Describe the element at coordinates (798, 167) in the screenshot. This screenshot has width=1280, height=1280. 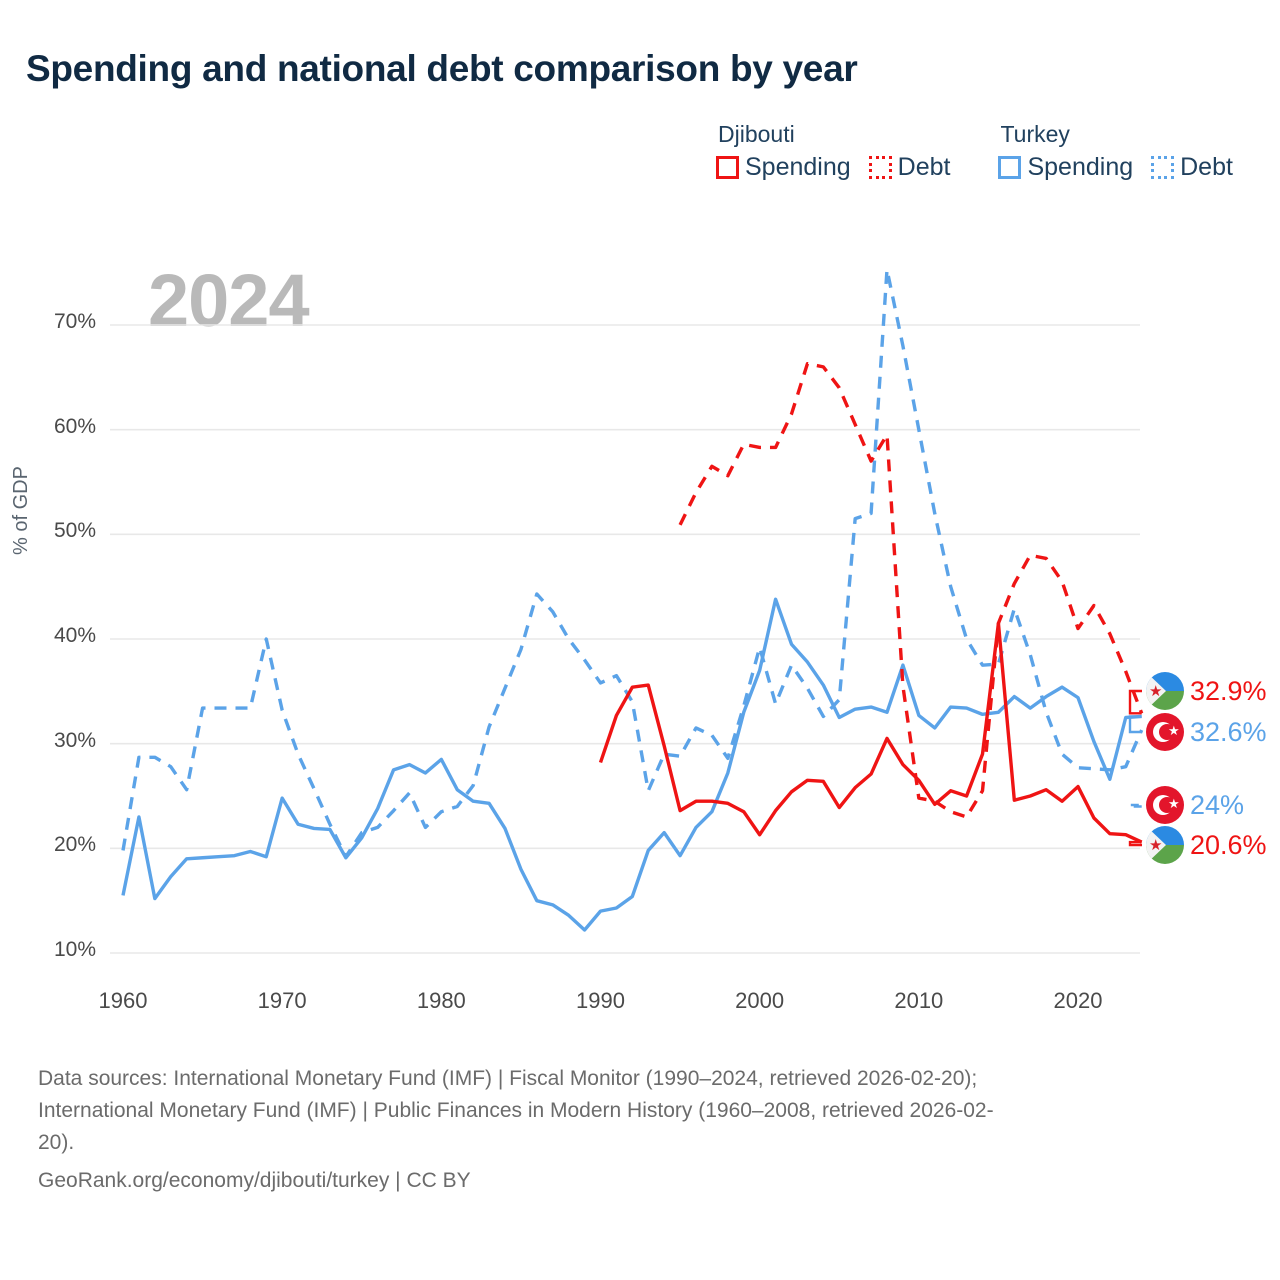
I see `legend-label-djibouti-spending: Spending` at that location.